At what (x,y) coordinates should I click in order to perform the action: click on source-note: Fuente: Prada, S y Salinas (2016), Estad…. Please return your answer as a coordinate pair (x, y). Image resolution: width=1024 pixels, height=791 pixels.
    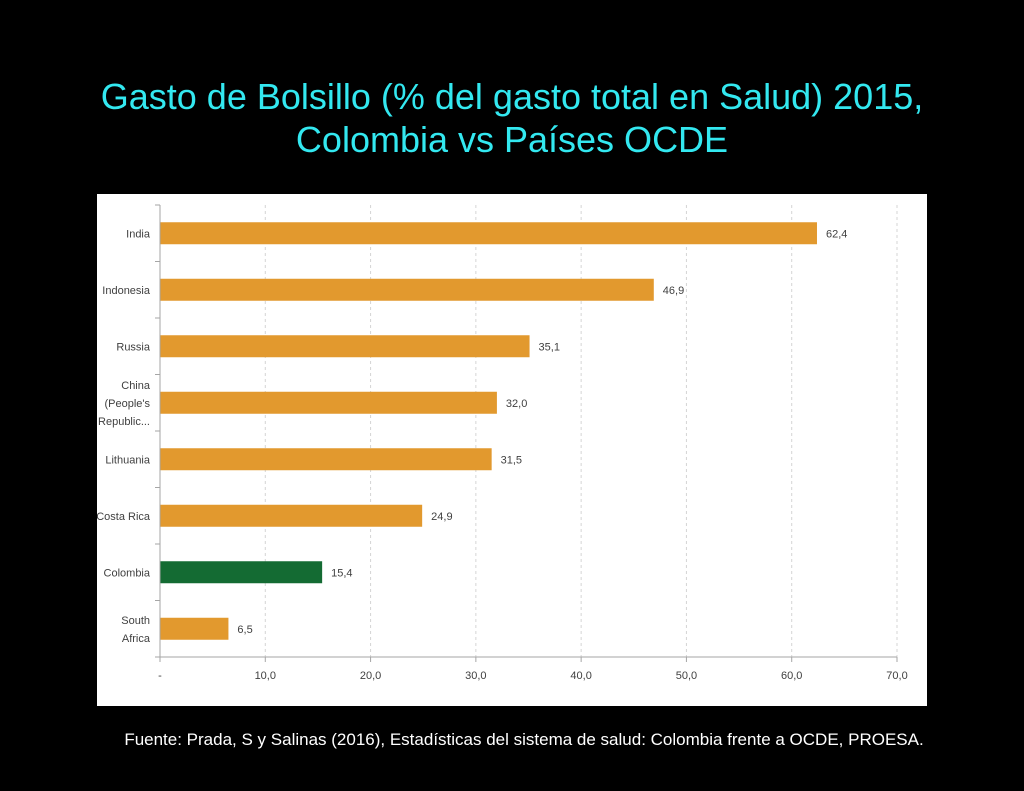
    Looking at the image, I should click on (524, 739).